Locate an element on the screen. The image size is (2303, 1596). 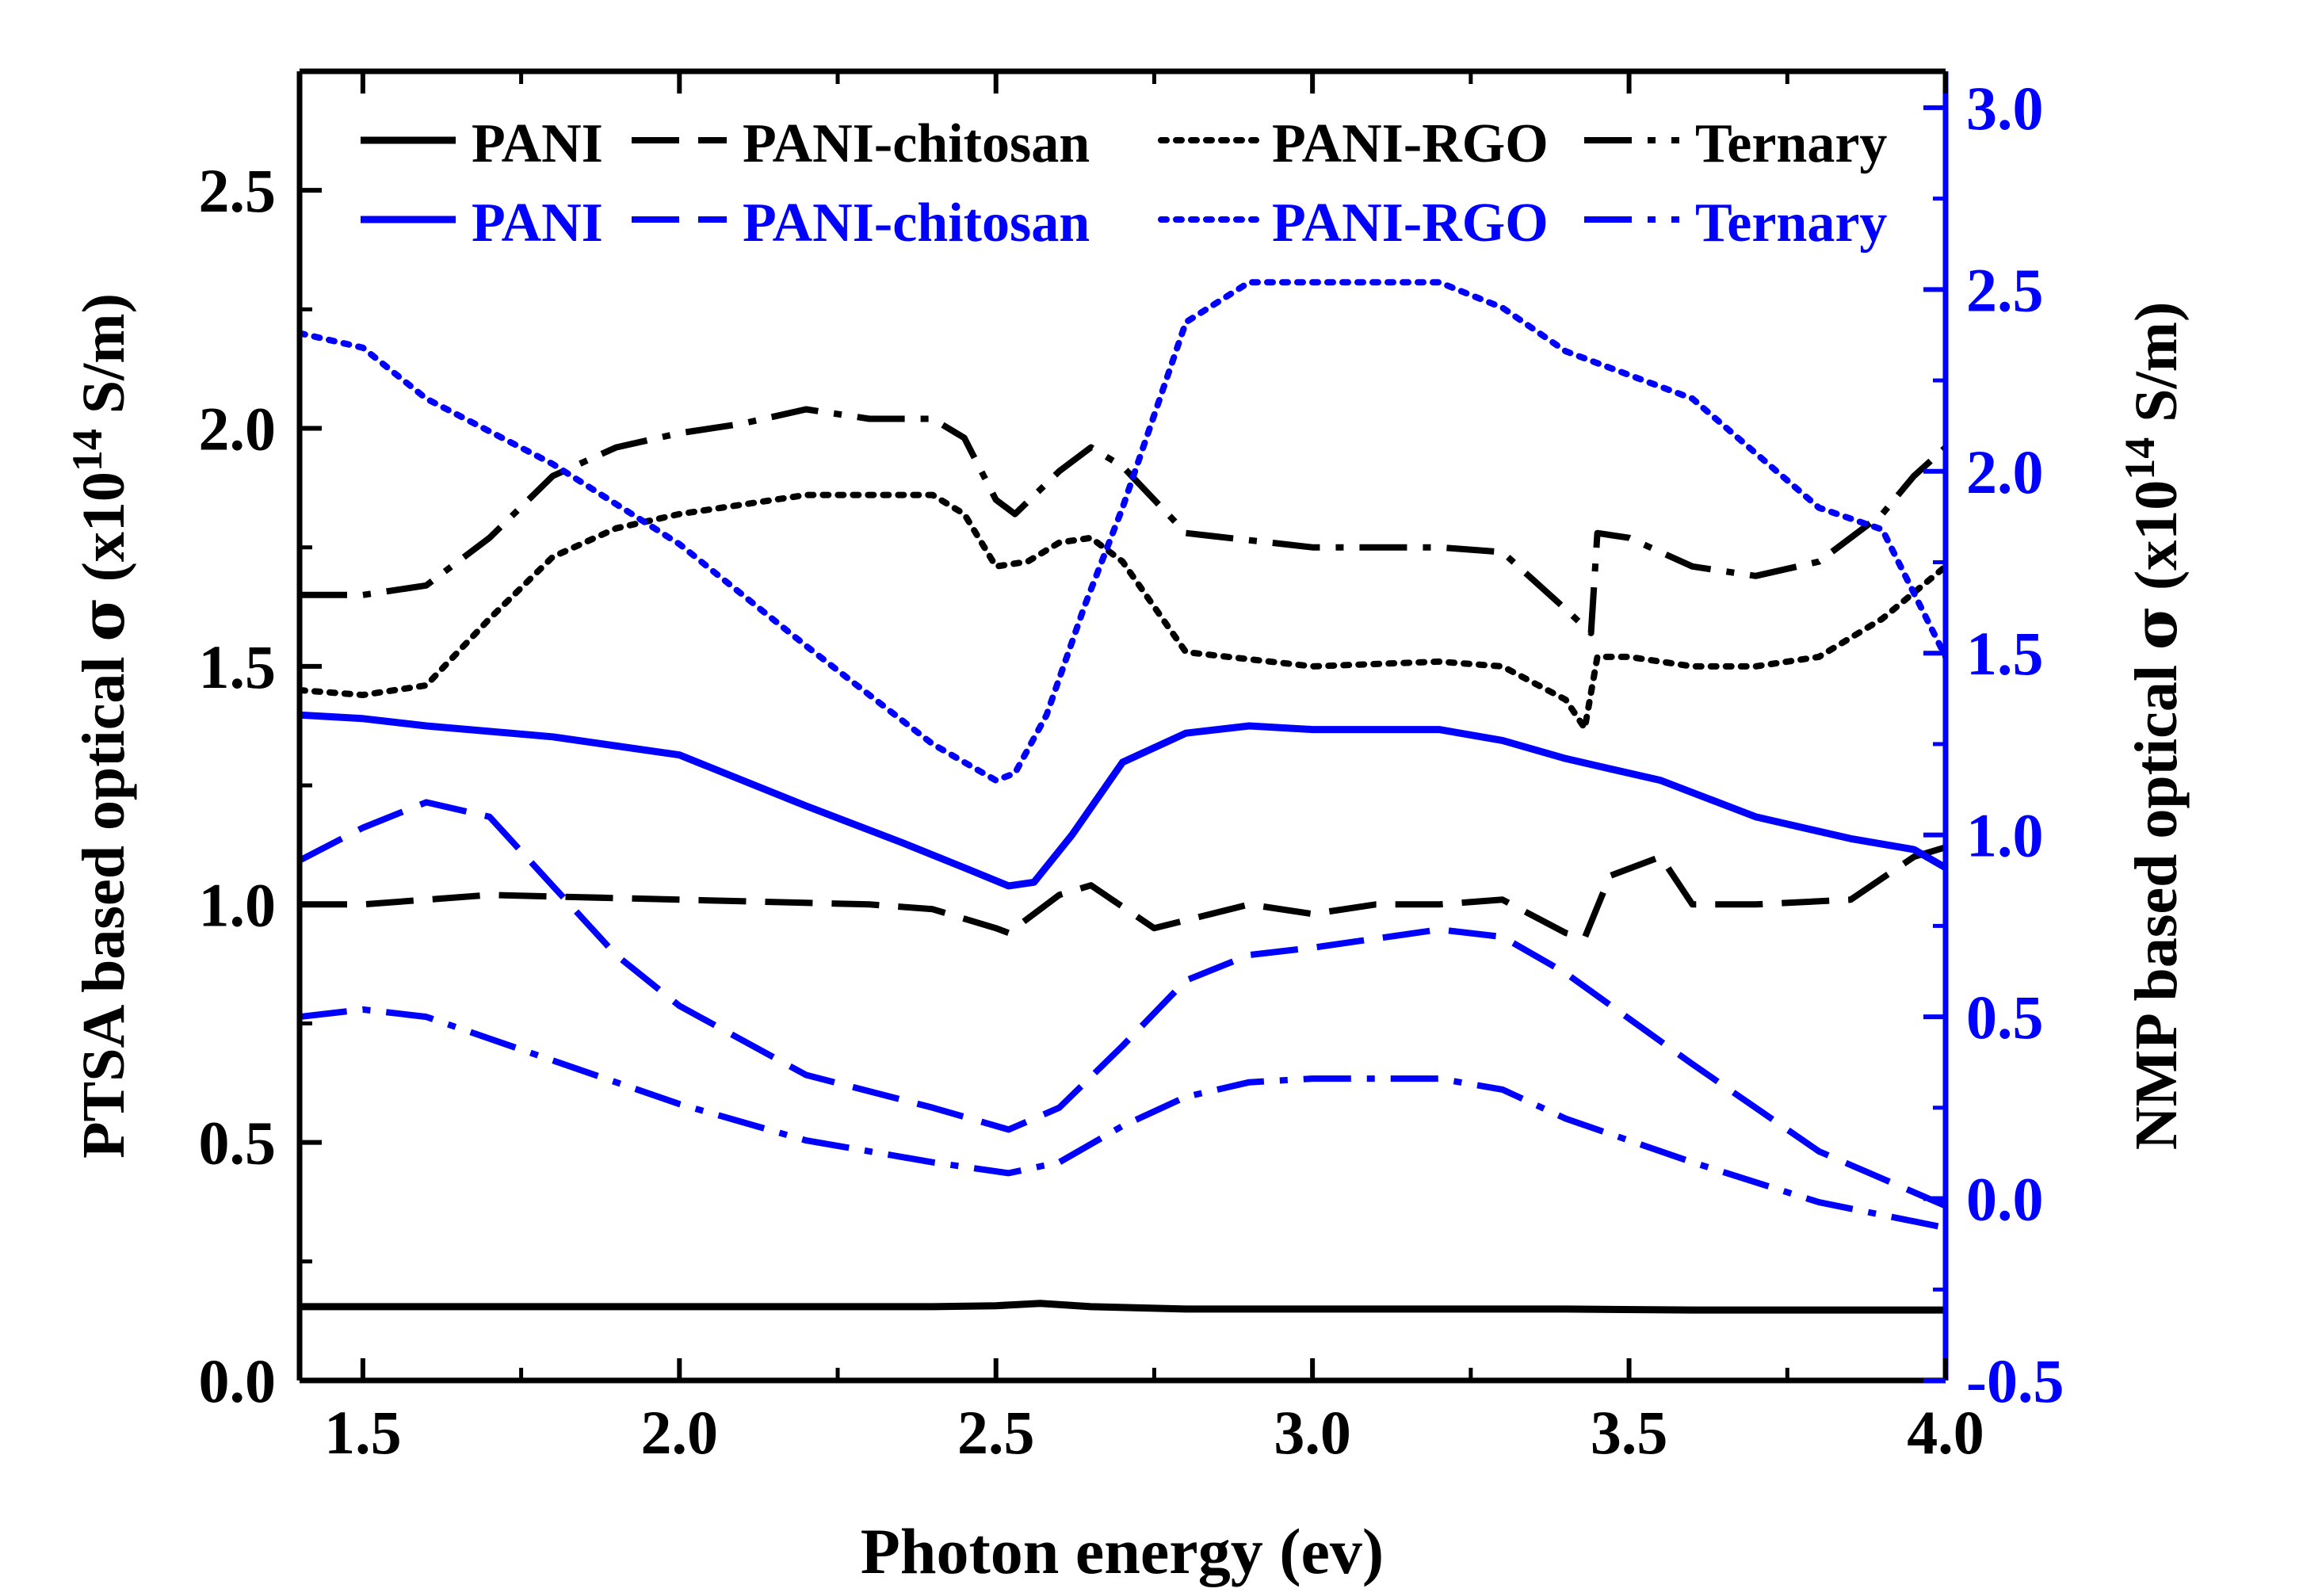
x-tick-label: 1.5 is located at coordinates (363, 1432).